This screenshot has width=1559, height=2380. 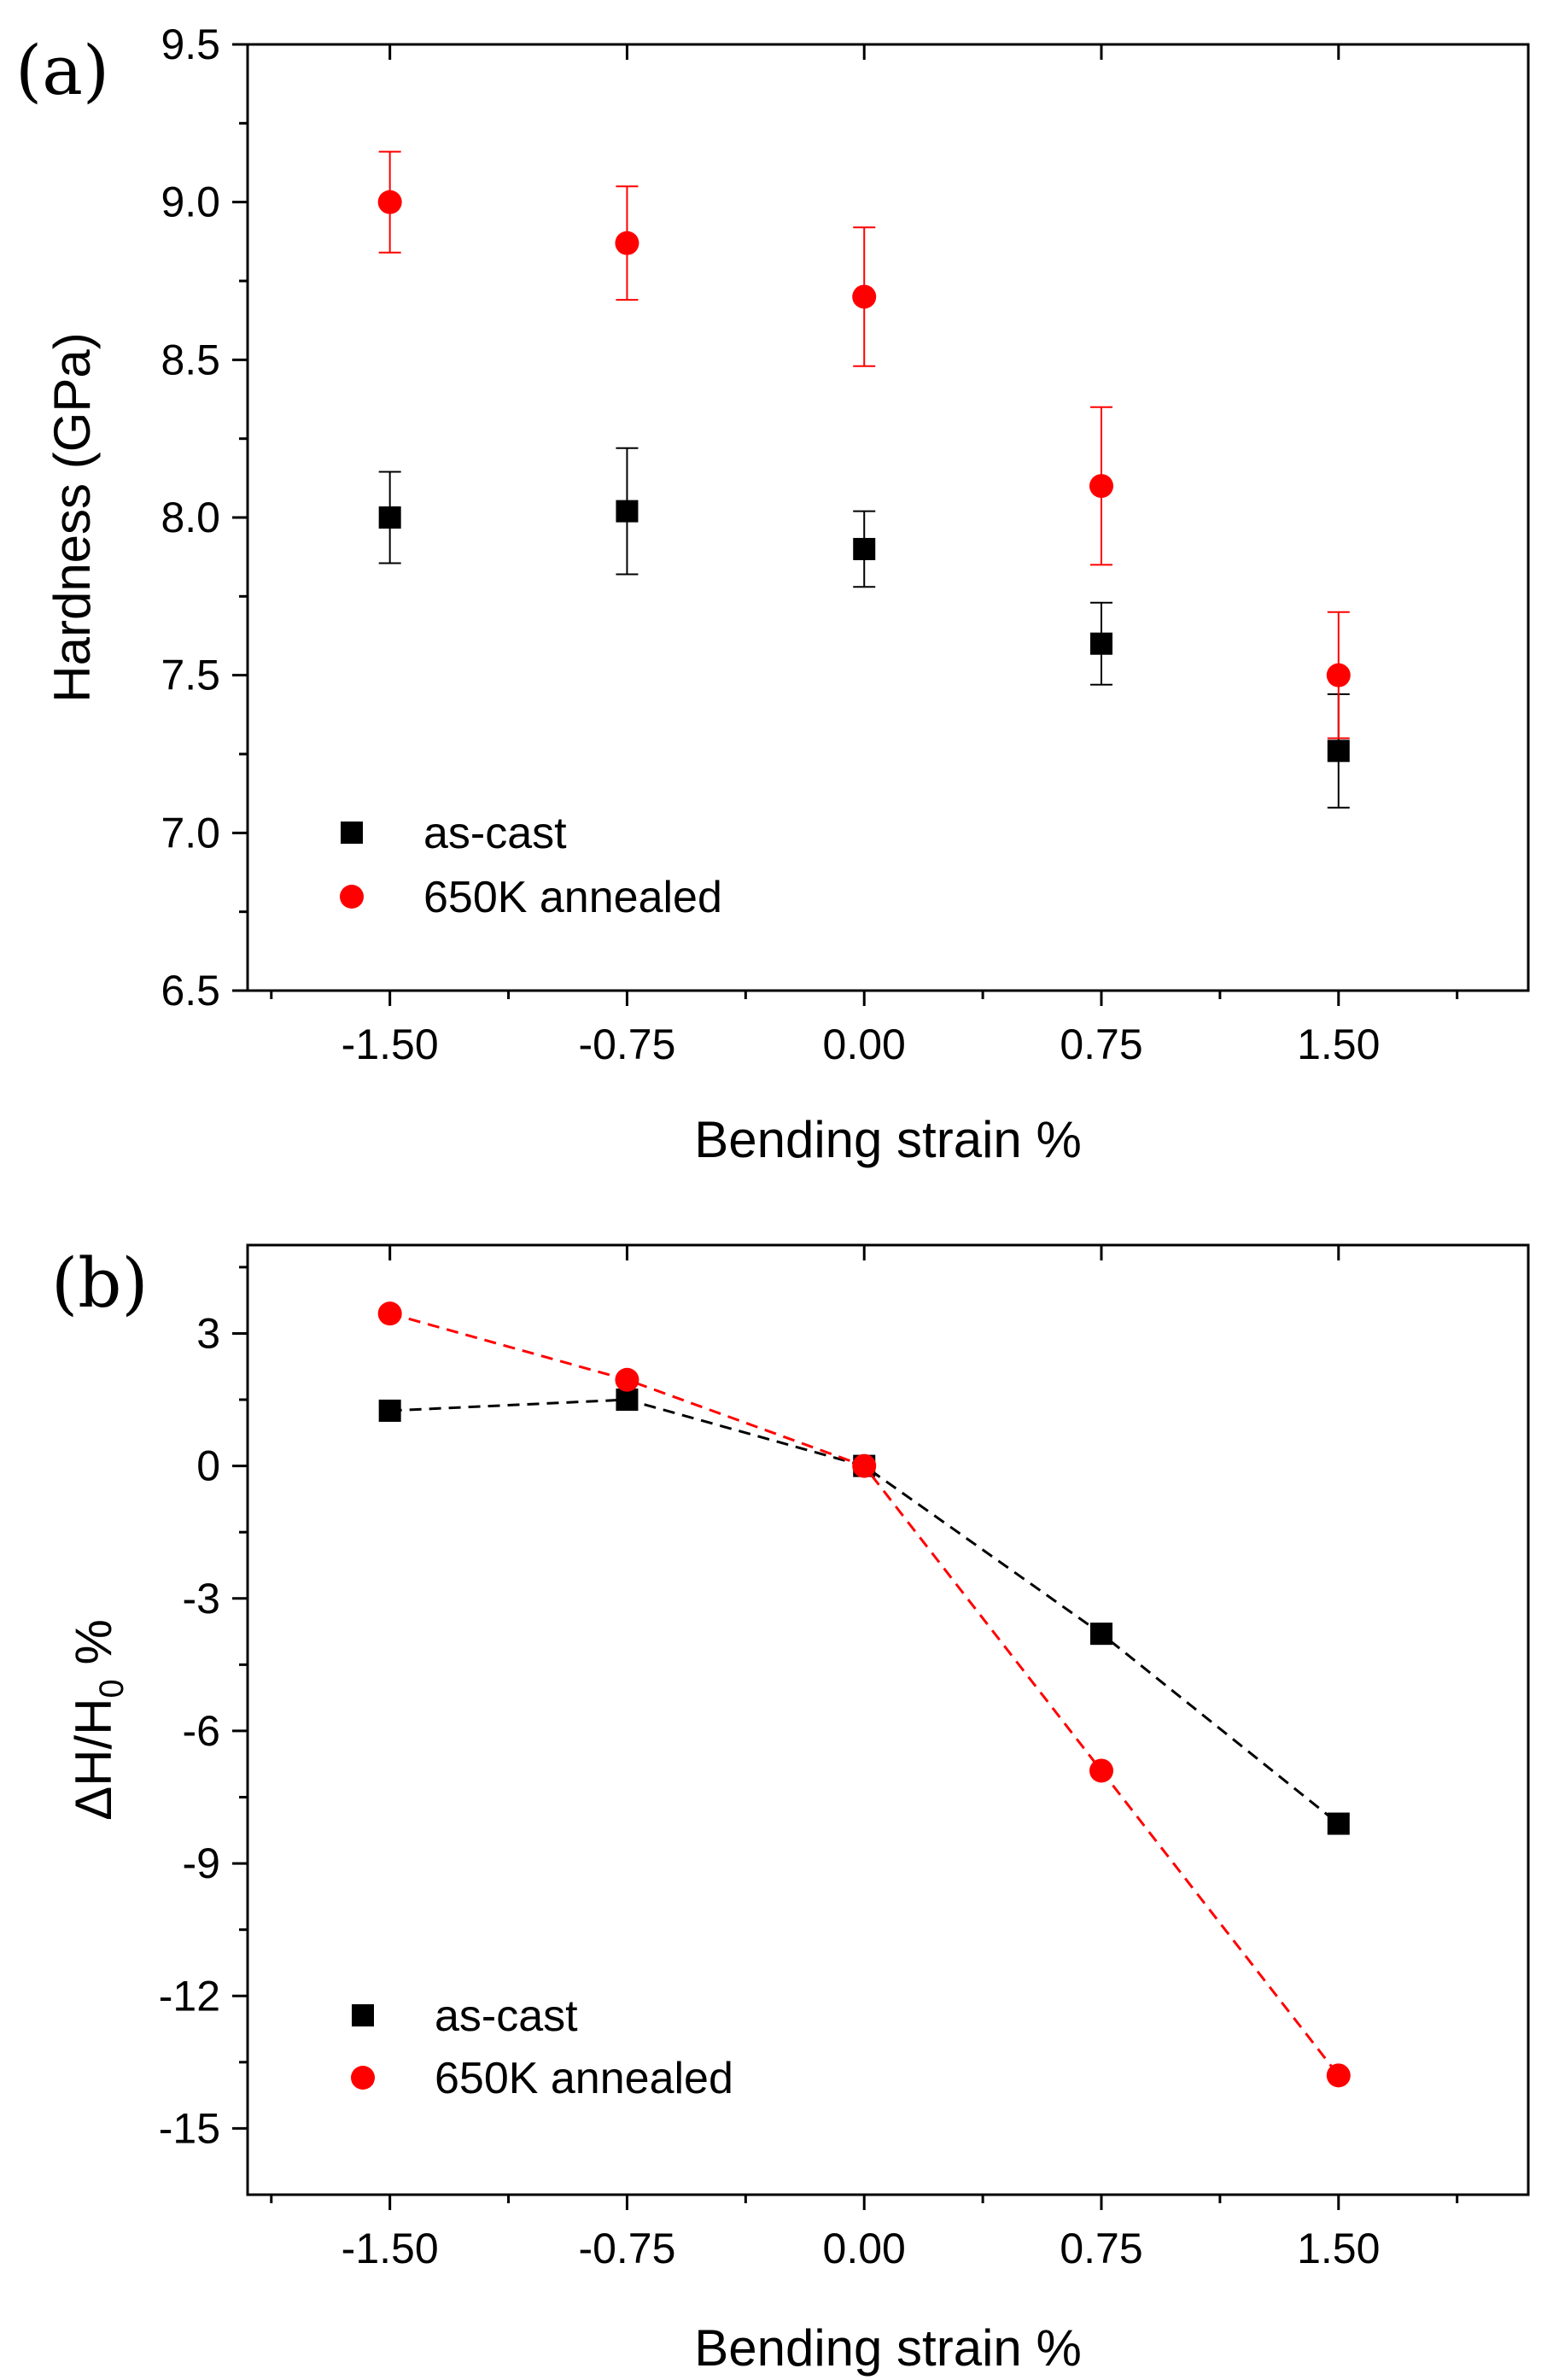 What do you see at coordinates (201, 1599) in the screenshot?
I see `y-tick-label: -3` at bounding box center [201, 1599].